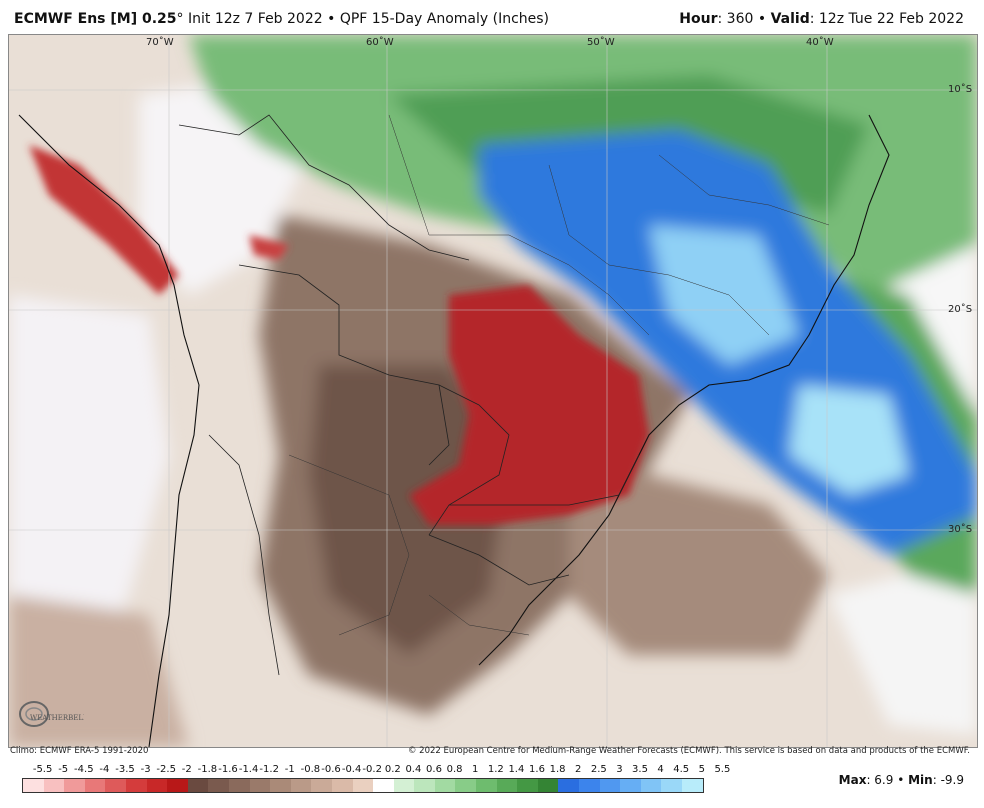  What do you see at coordinates (619, 769) in the screenshot?
I see `legend-label: 3` at bounding box center [619, 769].